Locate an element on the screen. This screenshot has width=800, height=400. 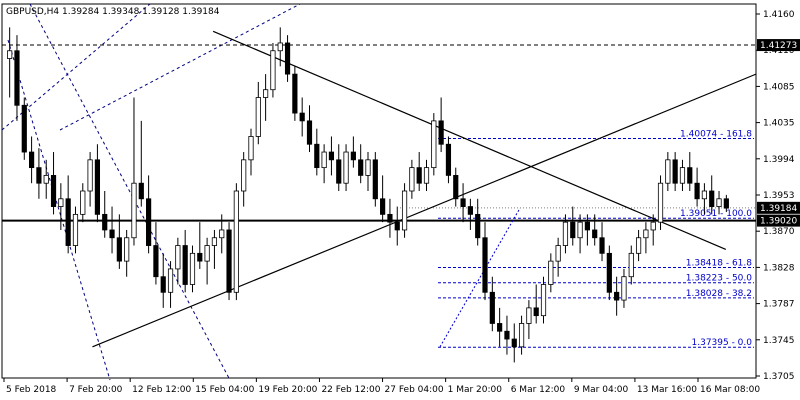
price-tick-label: 1.4110 is located at coordinates (779, 51).